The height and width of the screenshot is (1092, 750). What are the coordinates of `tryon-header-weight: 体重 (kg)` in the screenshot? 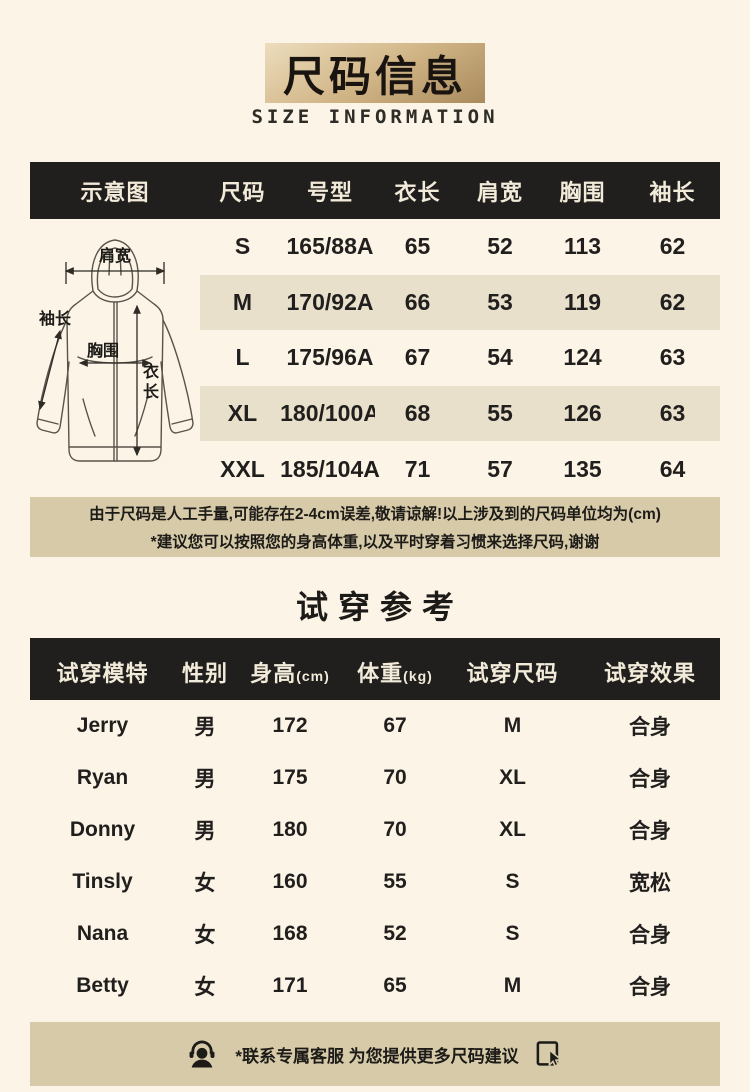 It's located at (395, 669).